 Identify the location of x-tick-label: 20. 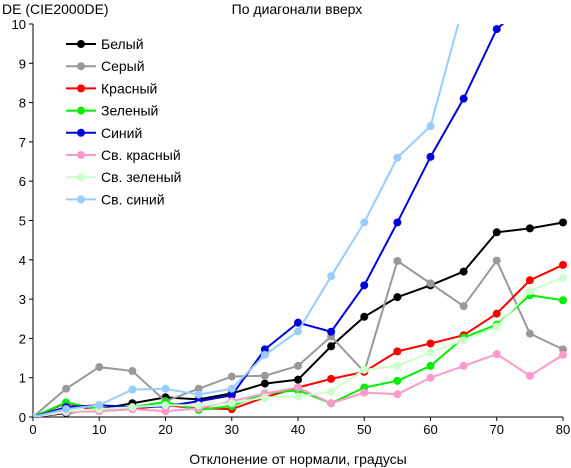
(165, 429).